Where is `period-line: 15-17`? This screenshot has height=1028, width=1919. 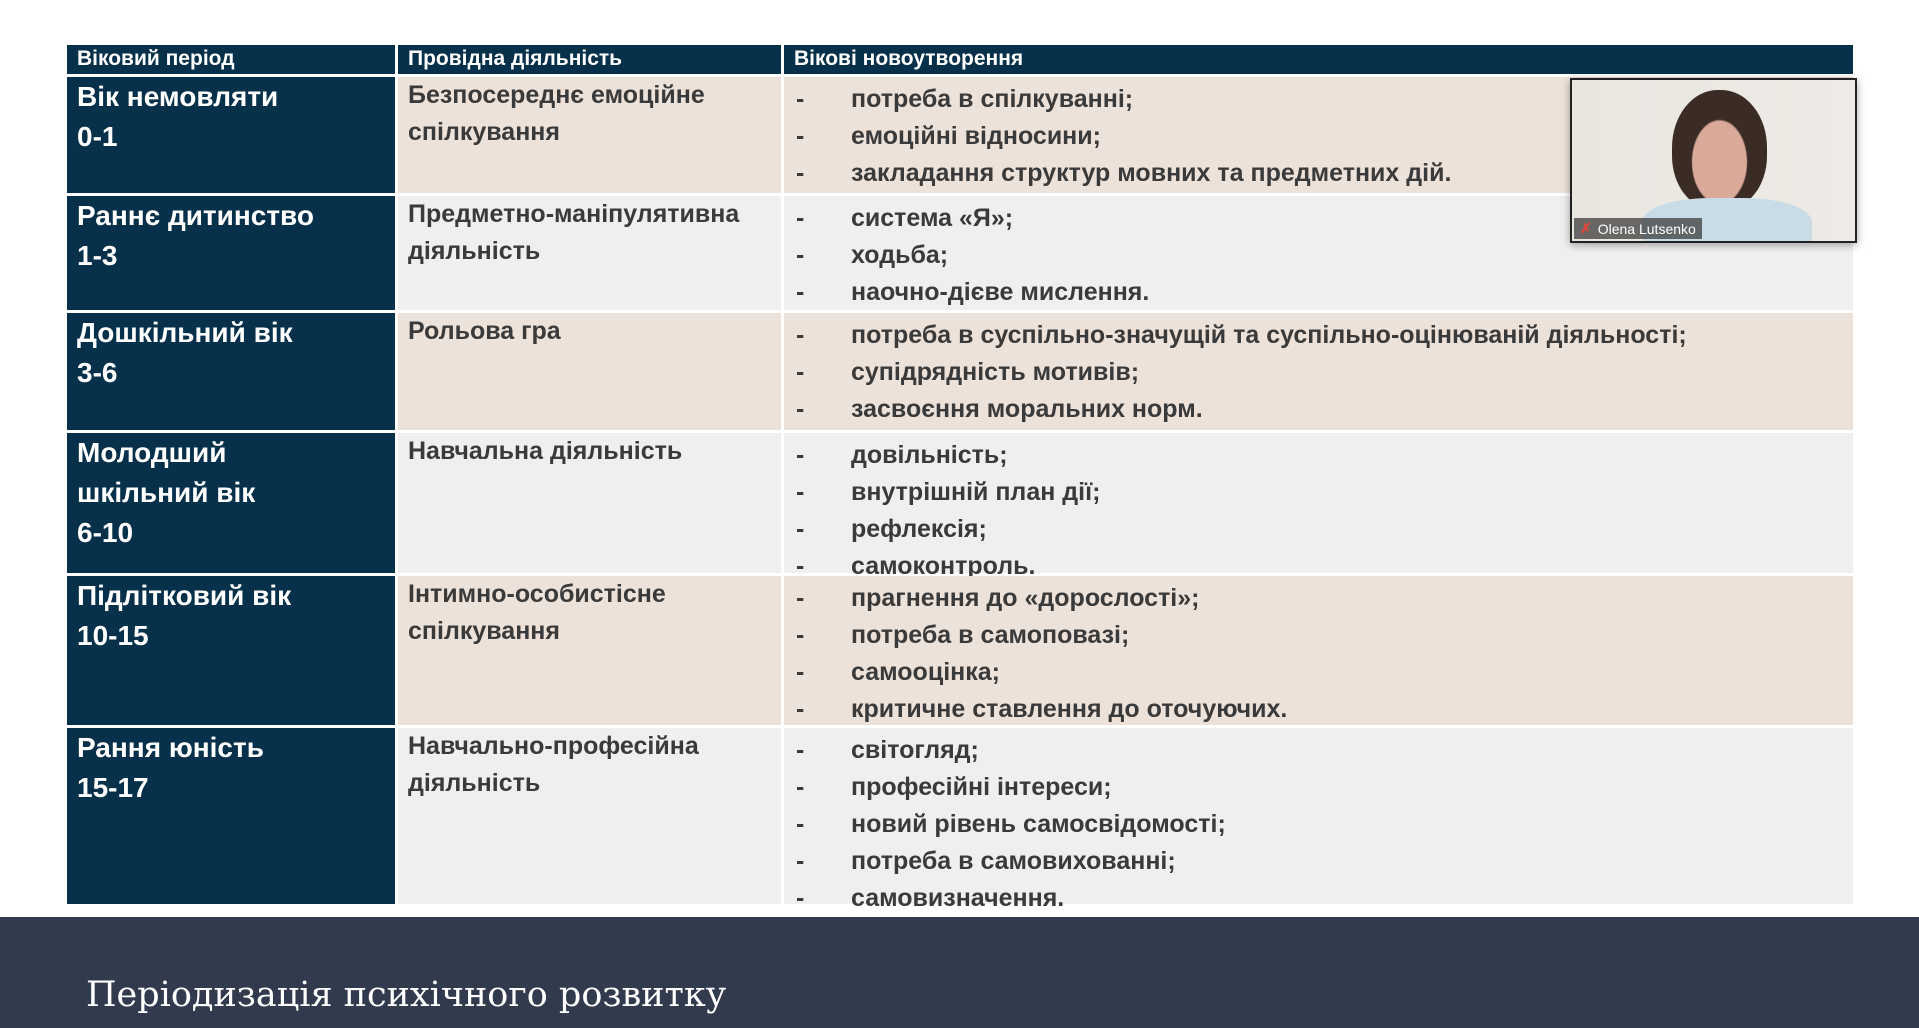 period-line: 15-17 is located at coordinates (113, 787).